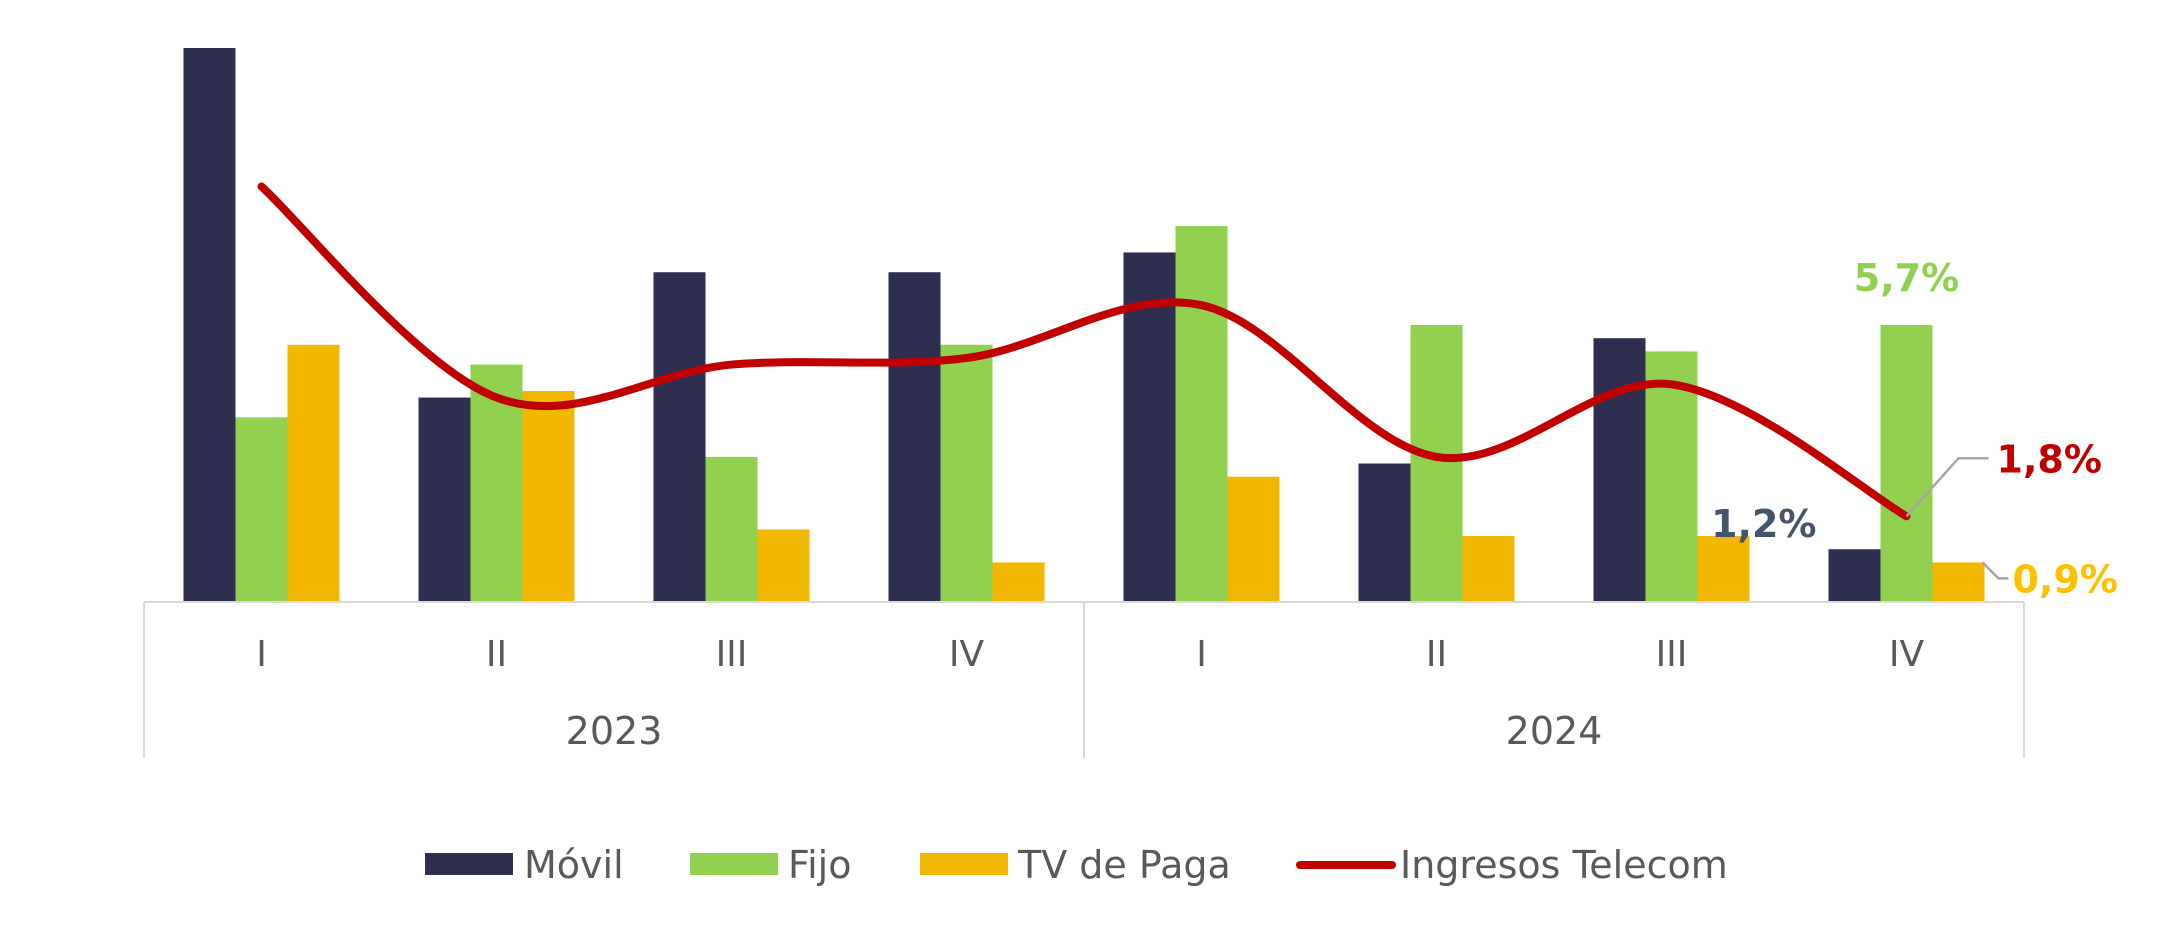 This screenshot has width=2157, height=926. I want to click on quarter-label-3: III, so click(732, 654).